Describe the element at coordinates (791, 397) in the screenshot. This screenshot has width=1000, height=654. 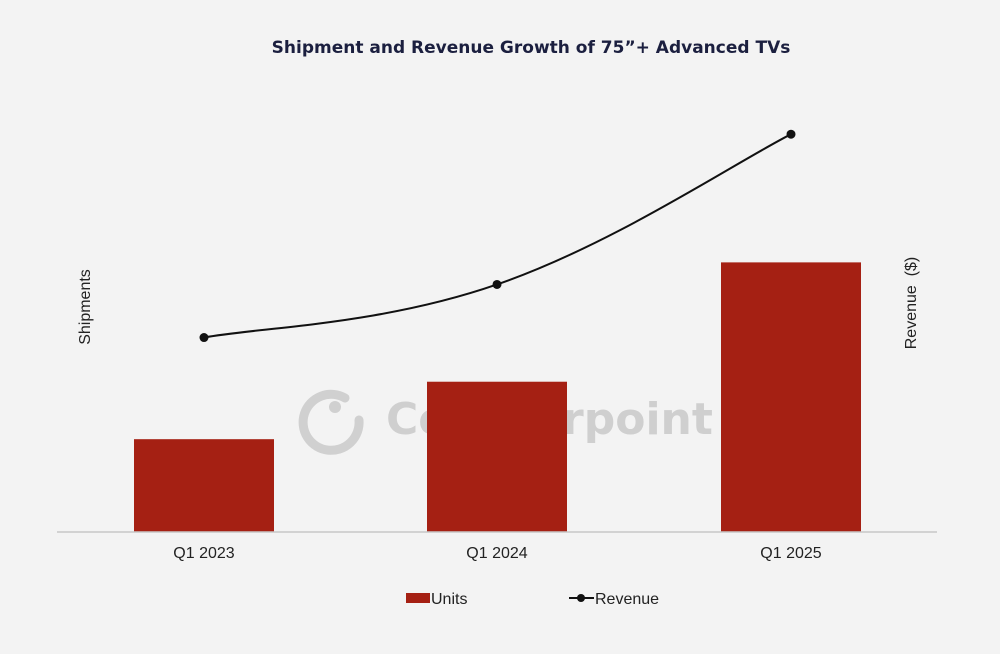
I see `bar-q1-2025` at that location.